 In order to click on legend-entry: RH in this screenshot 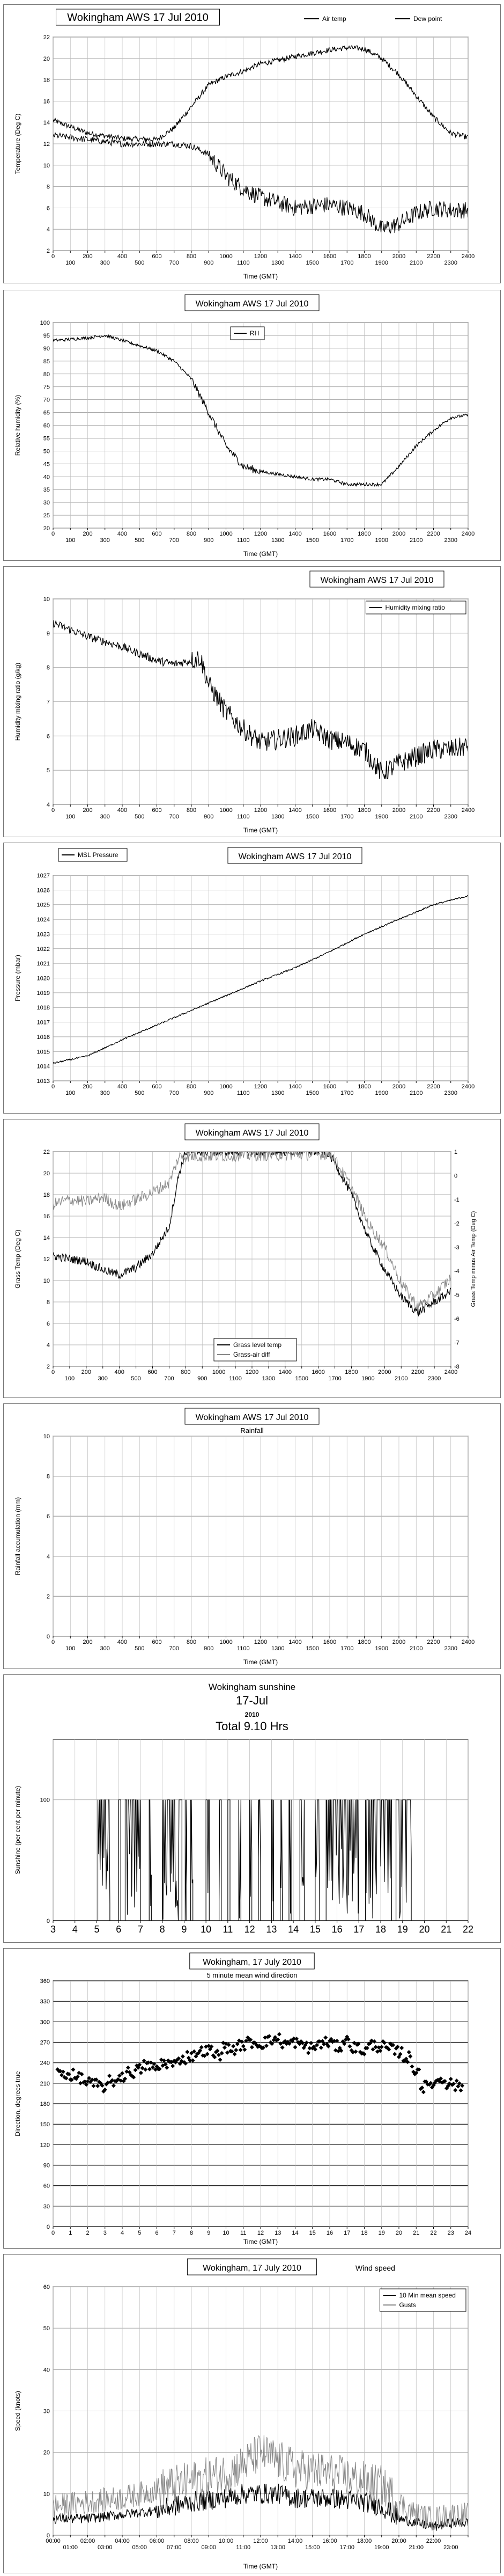, I will do `click(254, 333)`.